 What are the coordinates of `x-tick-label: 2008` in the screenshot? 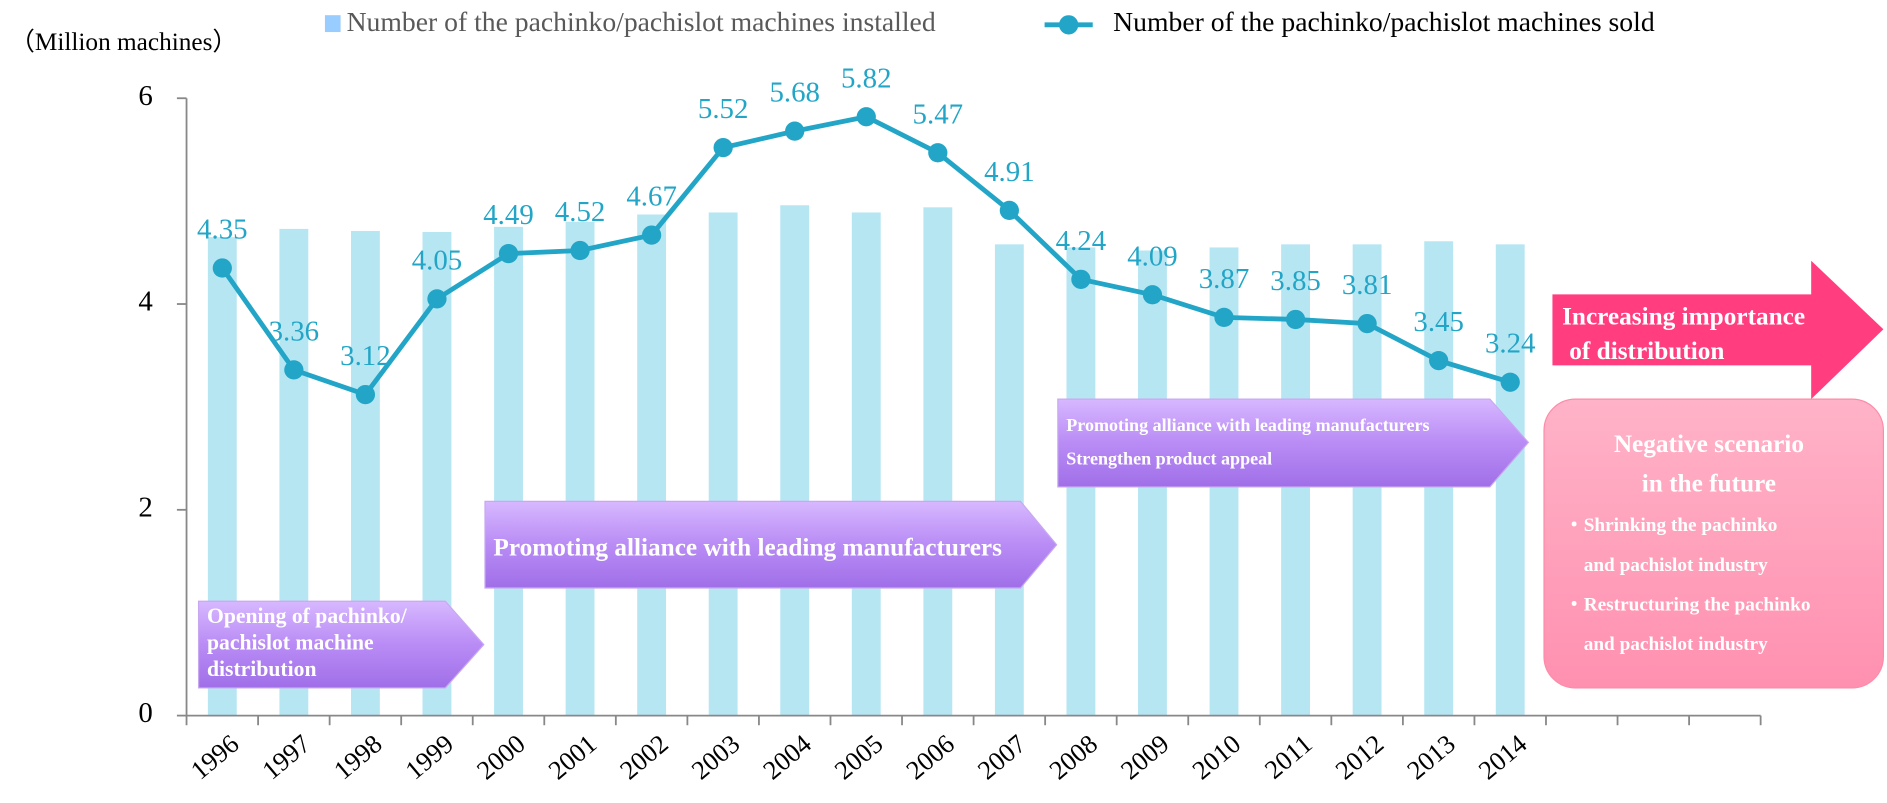 It's located at (1073, 756).